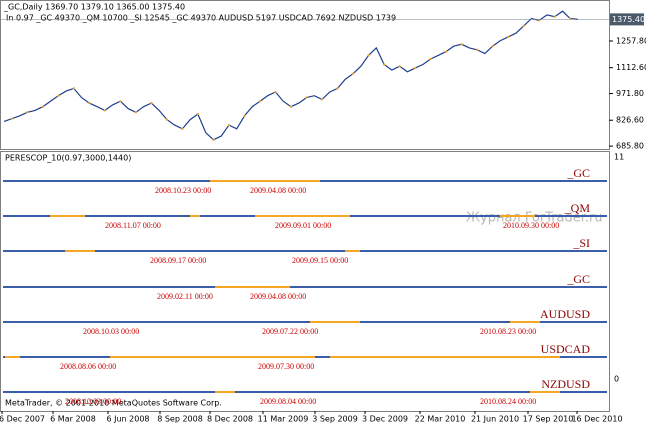  I want to click on x-tick-label: 6 Jun 2008, so click(127, 419).